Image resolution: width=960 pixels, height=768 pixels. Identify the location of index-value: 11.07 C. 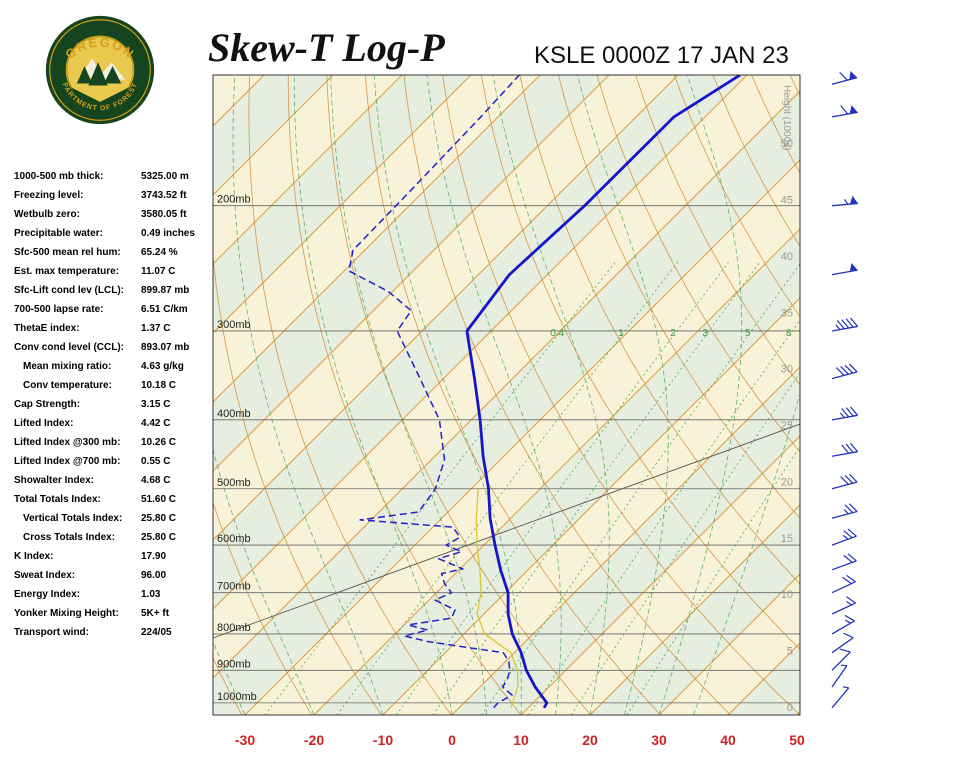
(158, 271).